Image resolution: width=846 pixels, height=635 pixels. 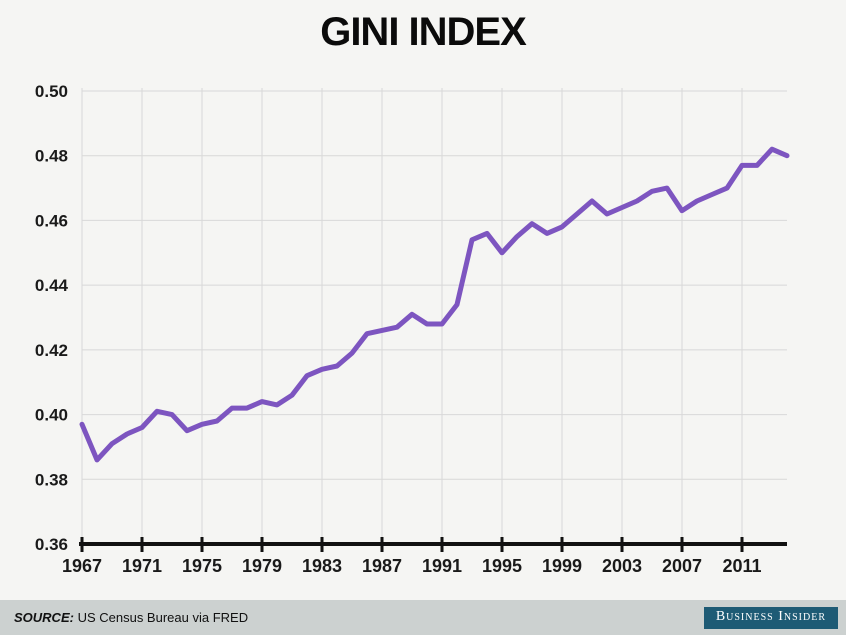 What do you see at coordinates (770, 617) in the screenshot?
I see `business-insider-logo: Business Insider` at bounding box center [770, 617].